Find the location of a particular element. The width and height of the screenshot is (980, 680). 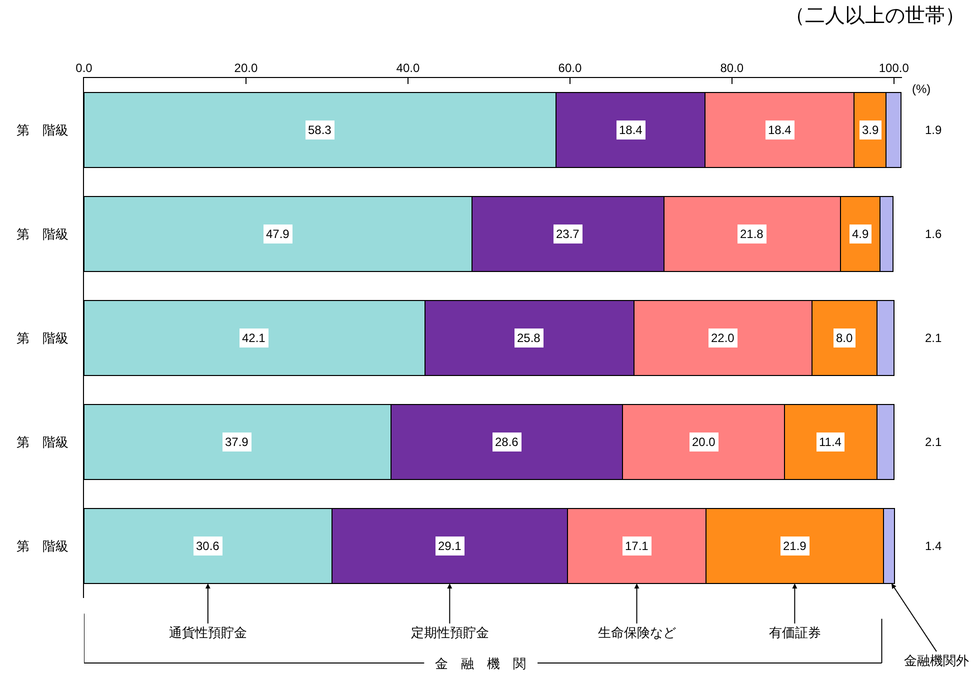

data-label: 29.1 is located at coordinates (450, 546).